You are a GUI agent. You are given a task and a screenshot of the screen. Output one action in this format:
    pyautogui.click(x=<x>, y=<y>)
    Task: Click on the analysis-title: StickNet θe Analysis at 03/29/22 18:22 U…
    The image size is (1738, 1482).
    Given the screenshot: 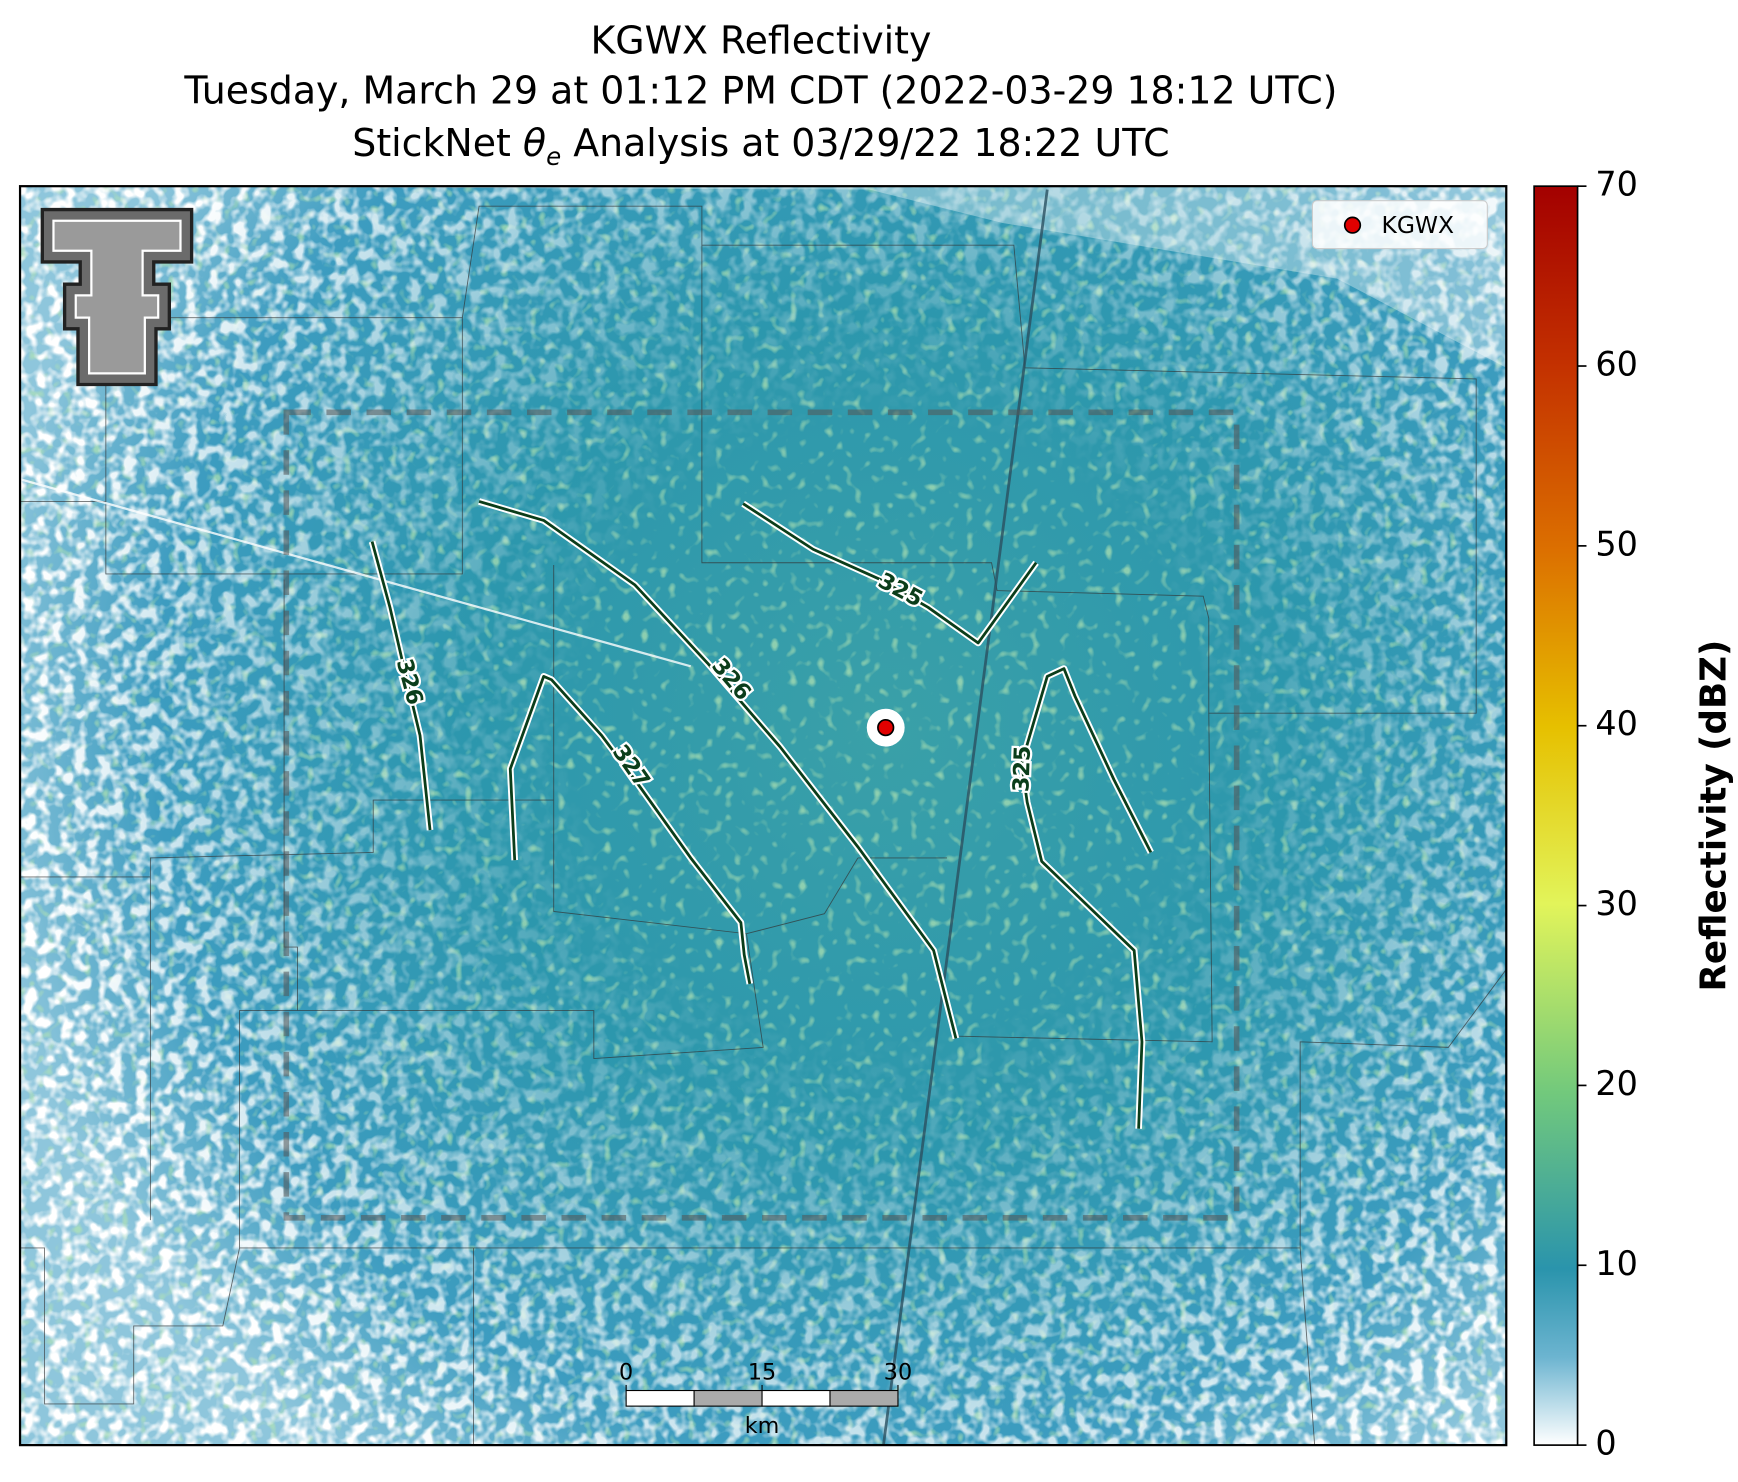 What is the action you would take?
    pyautogui.click(x=760, y=146)
    